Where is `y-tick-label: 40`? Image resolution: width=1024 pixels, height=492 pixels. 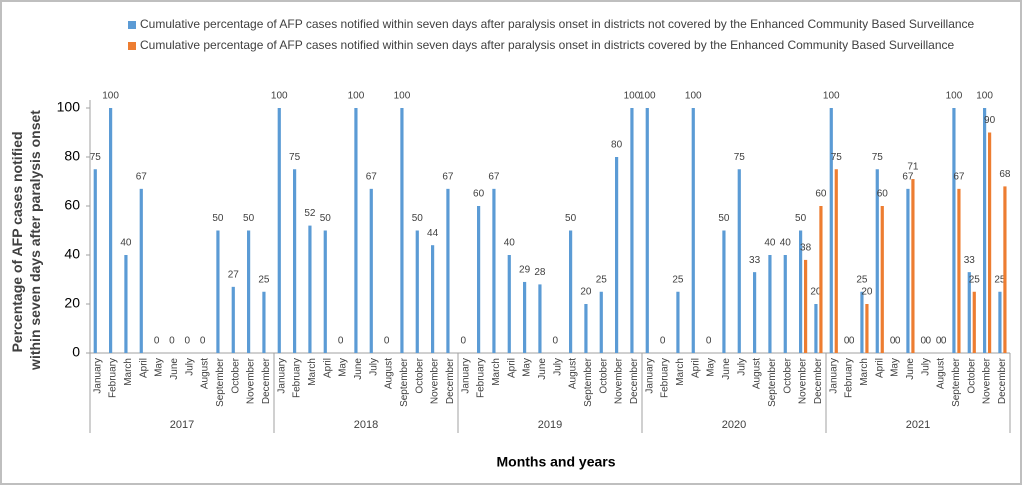 y-tick-label: 40 is located at coordinates (72, 254).